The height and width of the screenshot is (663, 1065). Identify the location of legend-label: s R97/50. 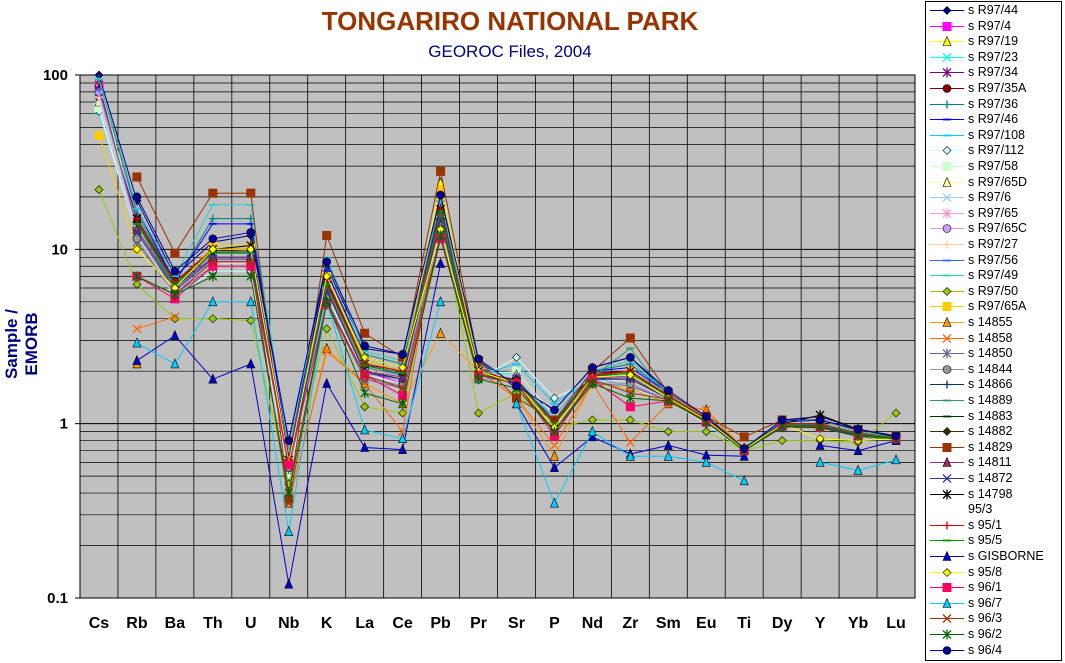
(993, 290).